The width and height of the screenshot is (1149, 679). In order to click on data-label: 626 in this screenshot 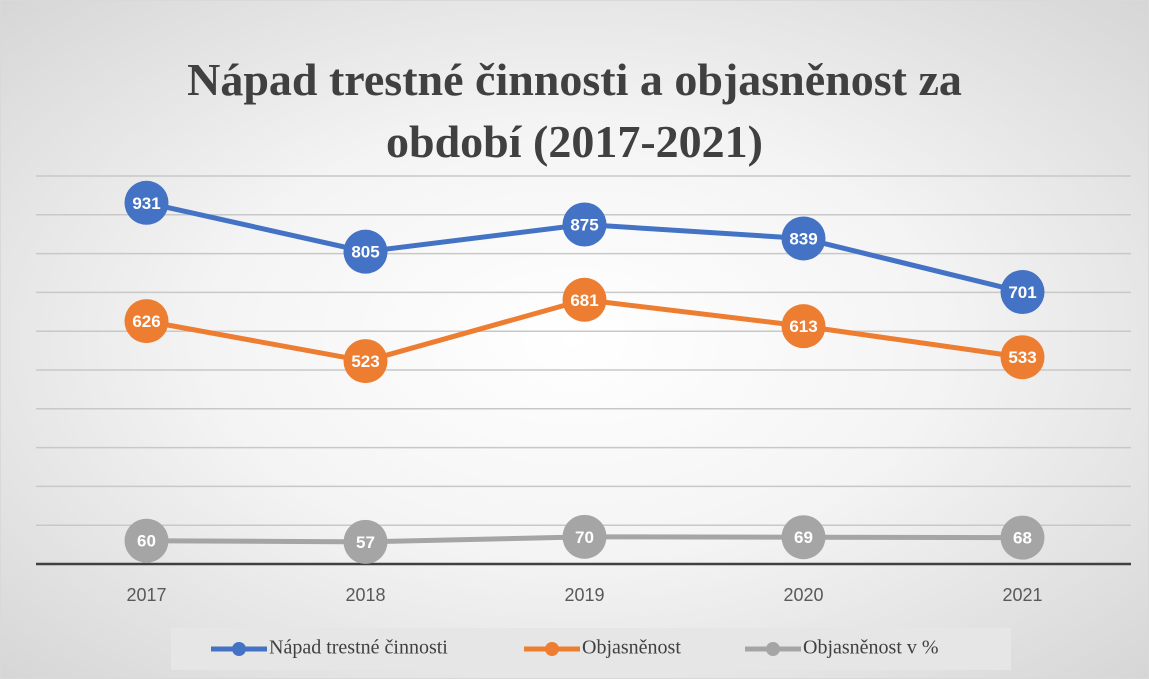, I will do `click(146, 321)`.